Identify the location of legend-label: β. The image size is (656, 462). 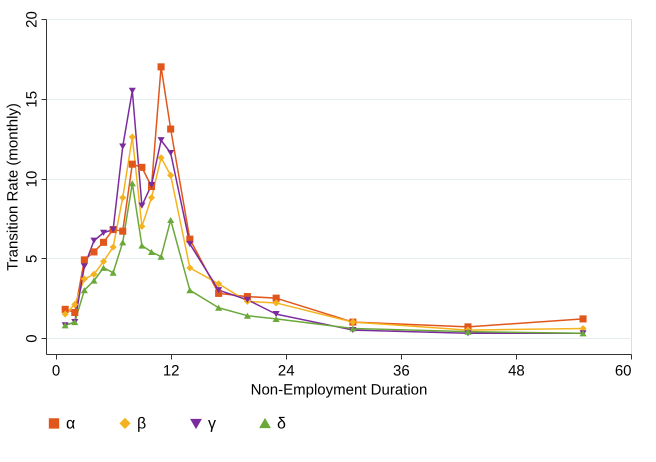
(141, 423).